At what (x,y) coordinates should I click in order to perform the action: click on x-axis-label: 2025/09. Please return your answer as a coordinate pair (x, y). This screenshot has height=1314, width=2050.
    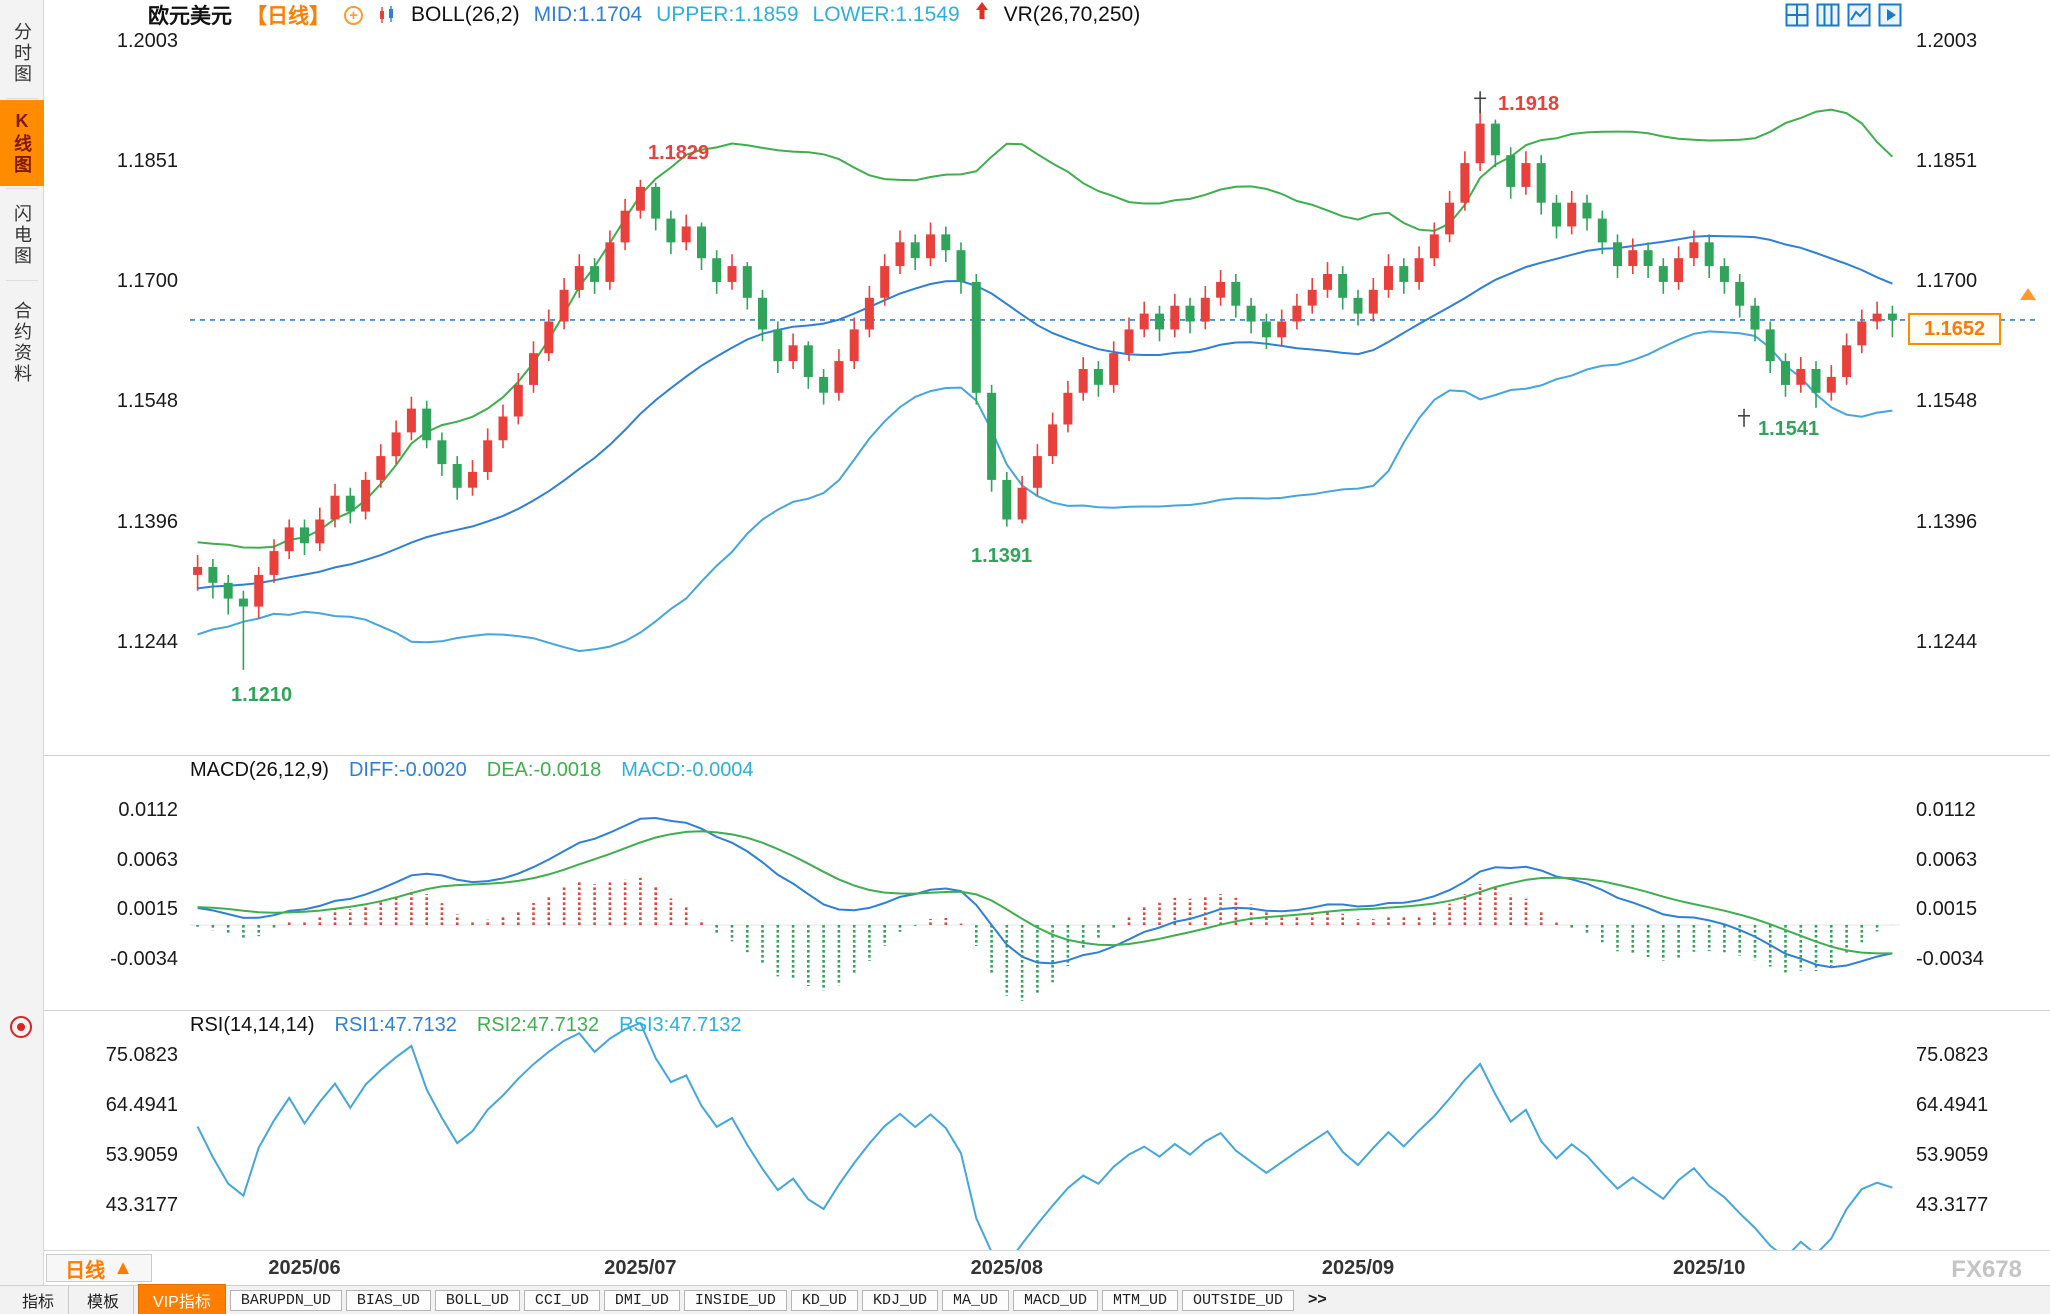
    Looking at the image, I should click on (1358, 1268).